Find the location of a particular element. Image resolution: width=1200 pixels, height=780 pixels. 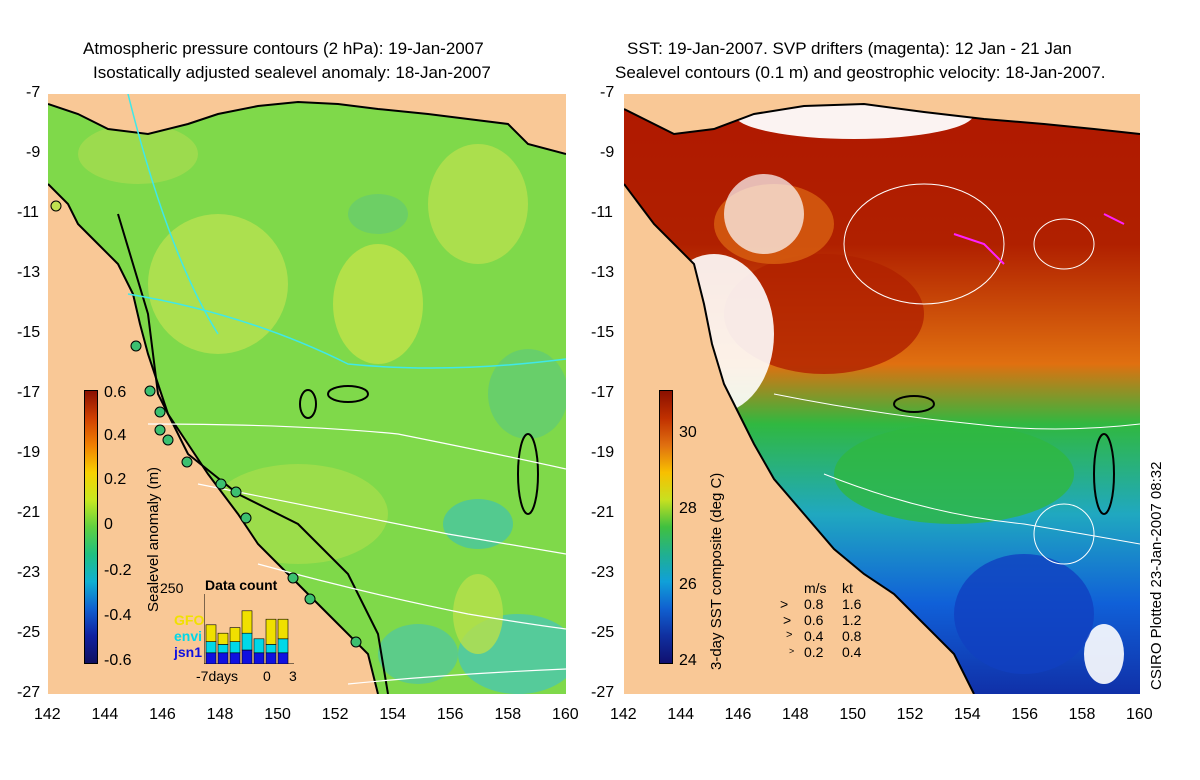

velocity-header-kt: kt is located at coordinates (847, 588).